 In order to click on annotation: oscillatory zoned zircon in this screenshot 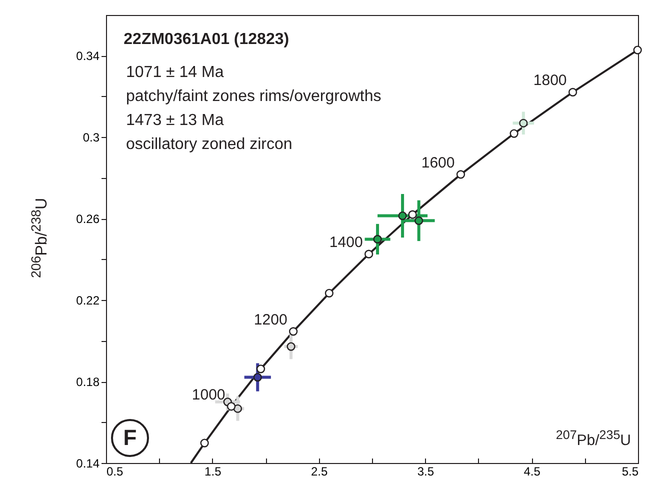, I will do `click(209, 144)`.